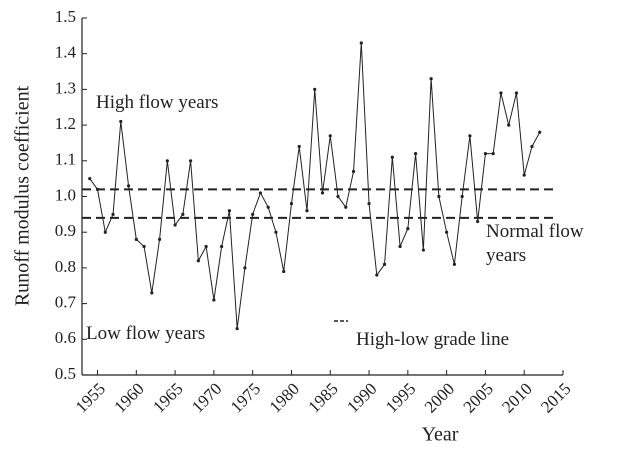 The image size is (622, 457). Describe the element at coordinates (400, 397) in the screenshot. I see `x-tick-label: 1995` at that location.